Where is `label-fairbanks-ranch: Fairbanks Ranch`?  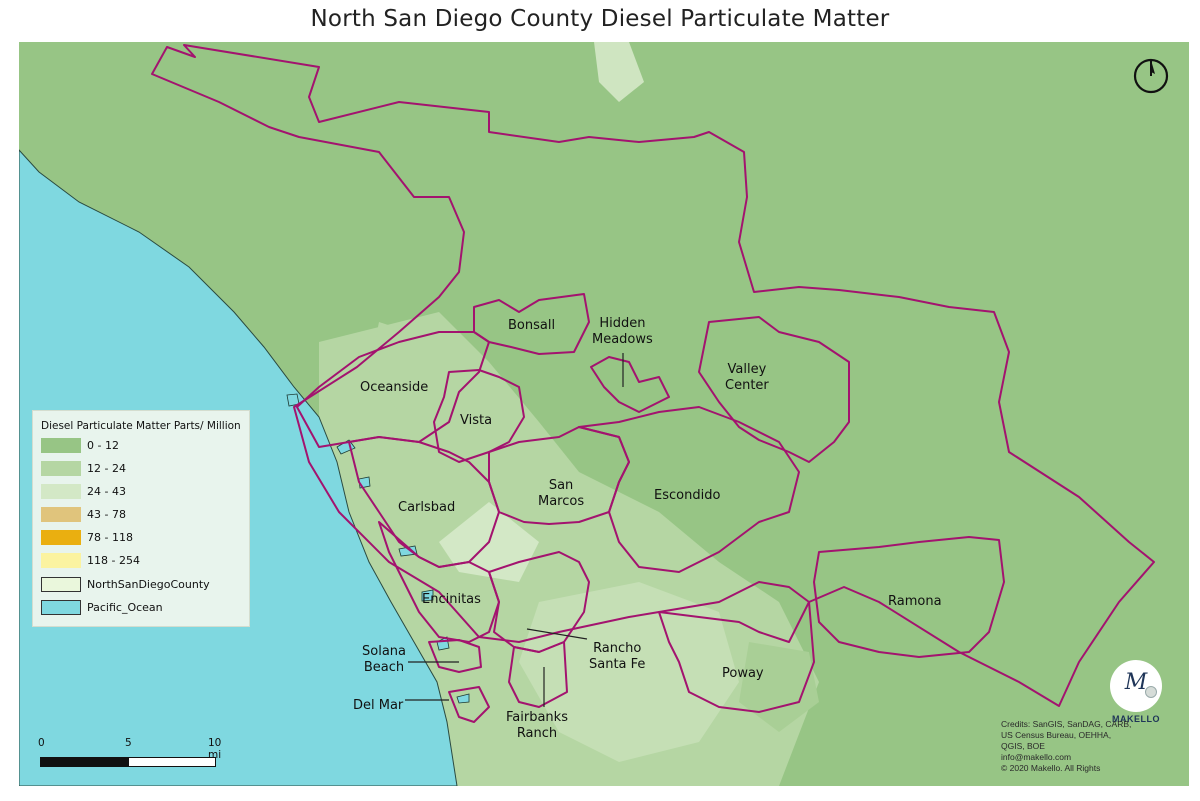 label-fairbanks-ranch: Fairbanks Ranch is located at coordinates (537, 725).